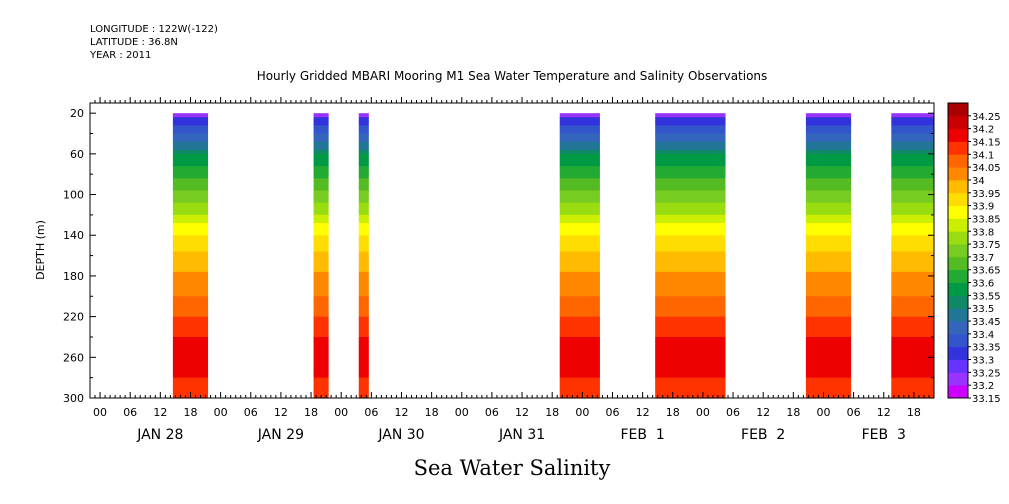 The image size is (1009, 504). I want to click on colorbar-label: 33.9, so click(983, 207).